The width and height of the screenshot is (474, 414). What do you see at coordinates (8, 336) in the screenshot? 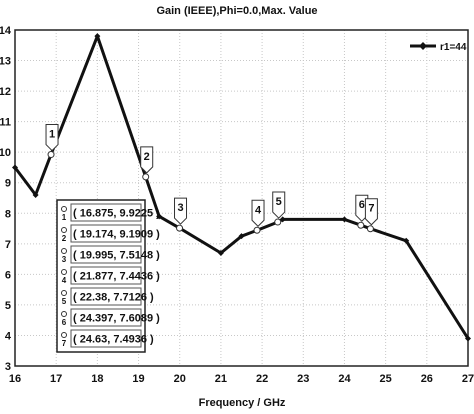
I see `y-tick-label: 4` at bounding box center [8, 336].